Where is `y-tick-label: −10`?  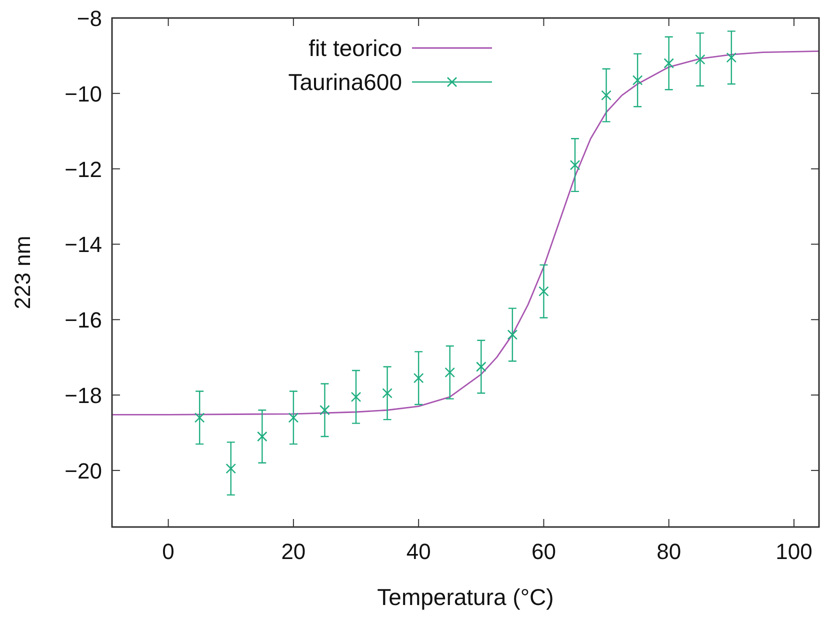
y-tick-label: −10 is located at coordinates (83, 93).